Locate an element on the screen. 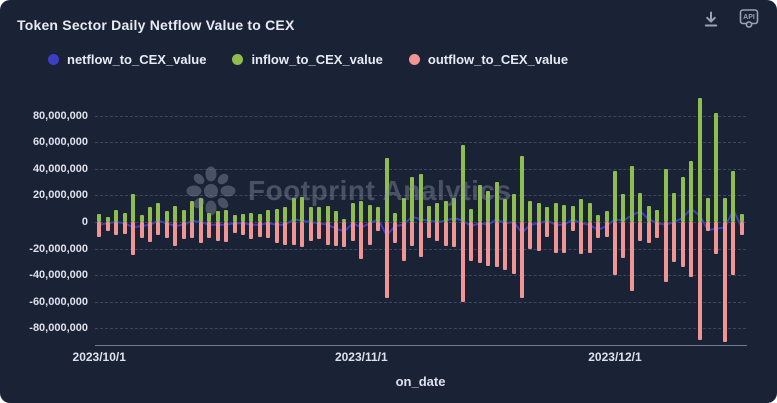 The height and width of the screenshot is (403, 777). api-icon: API is located at coordinates (749, 19).